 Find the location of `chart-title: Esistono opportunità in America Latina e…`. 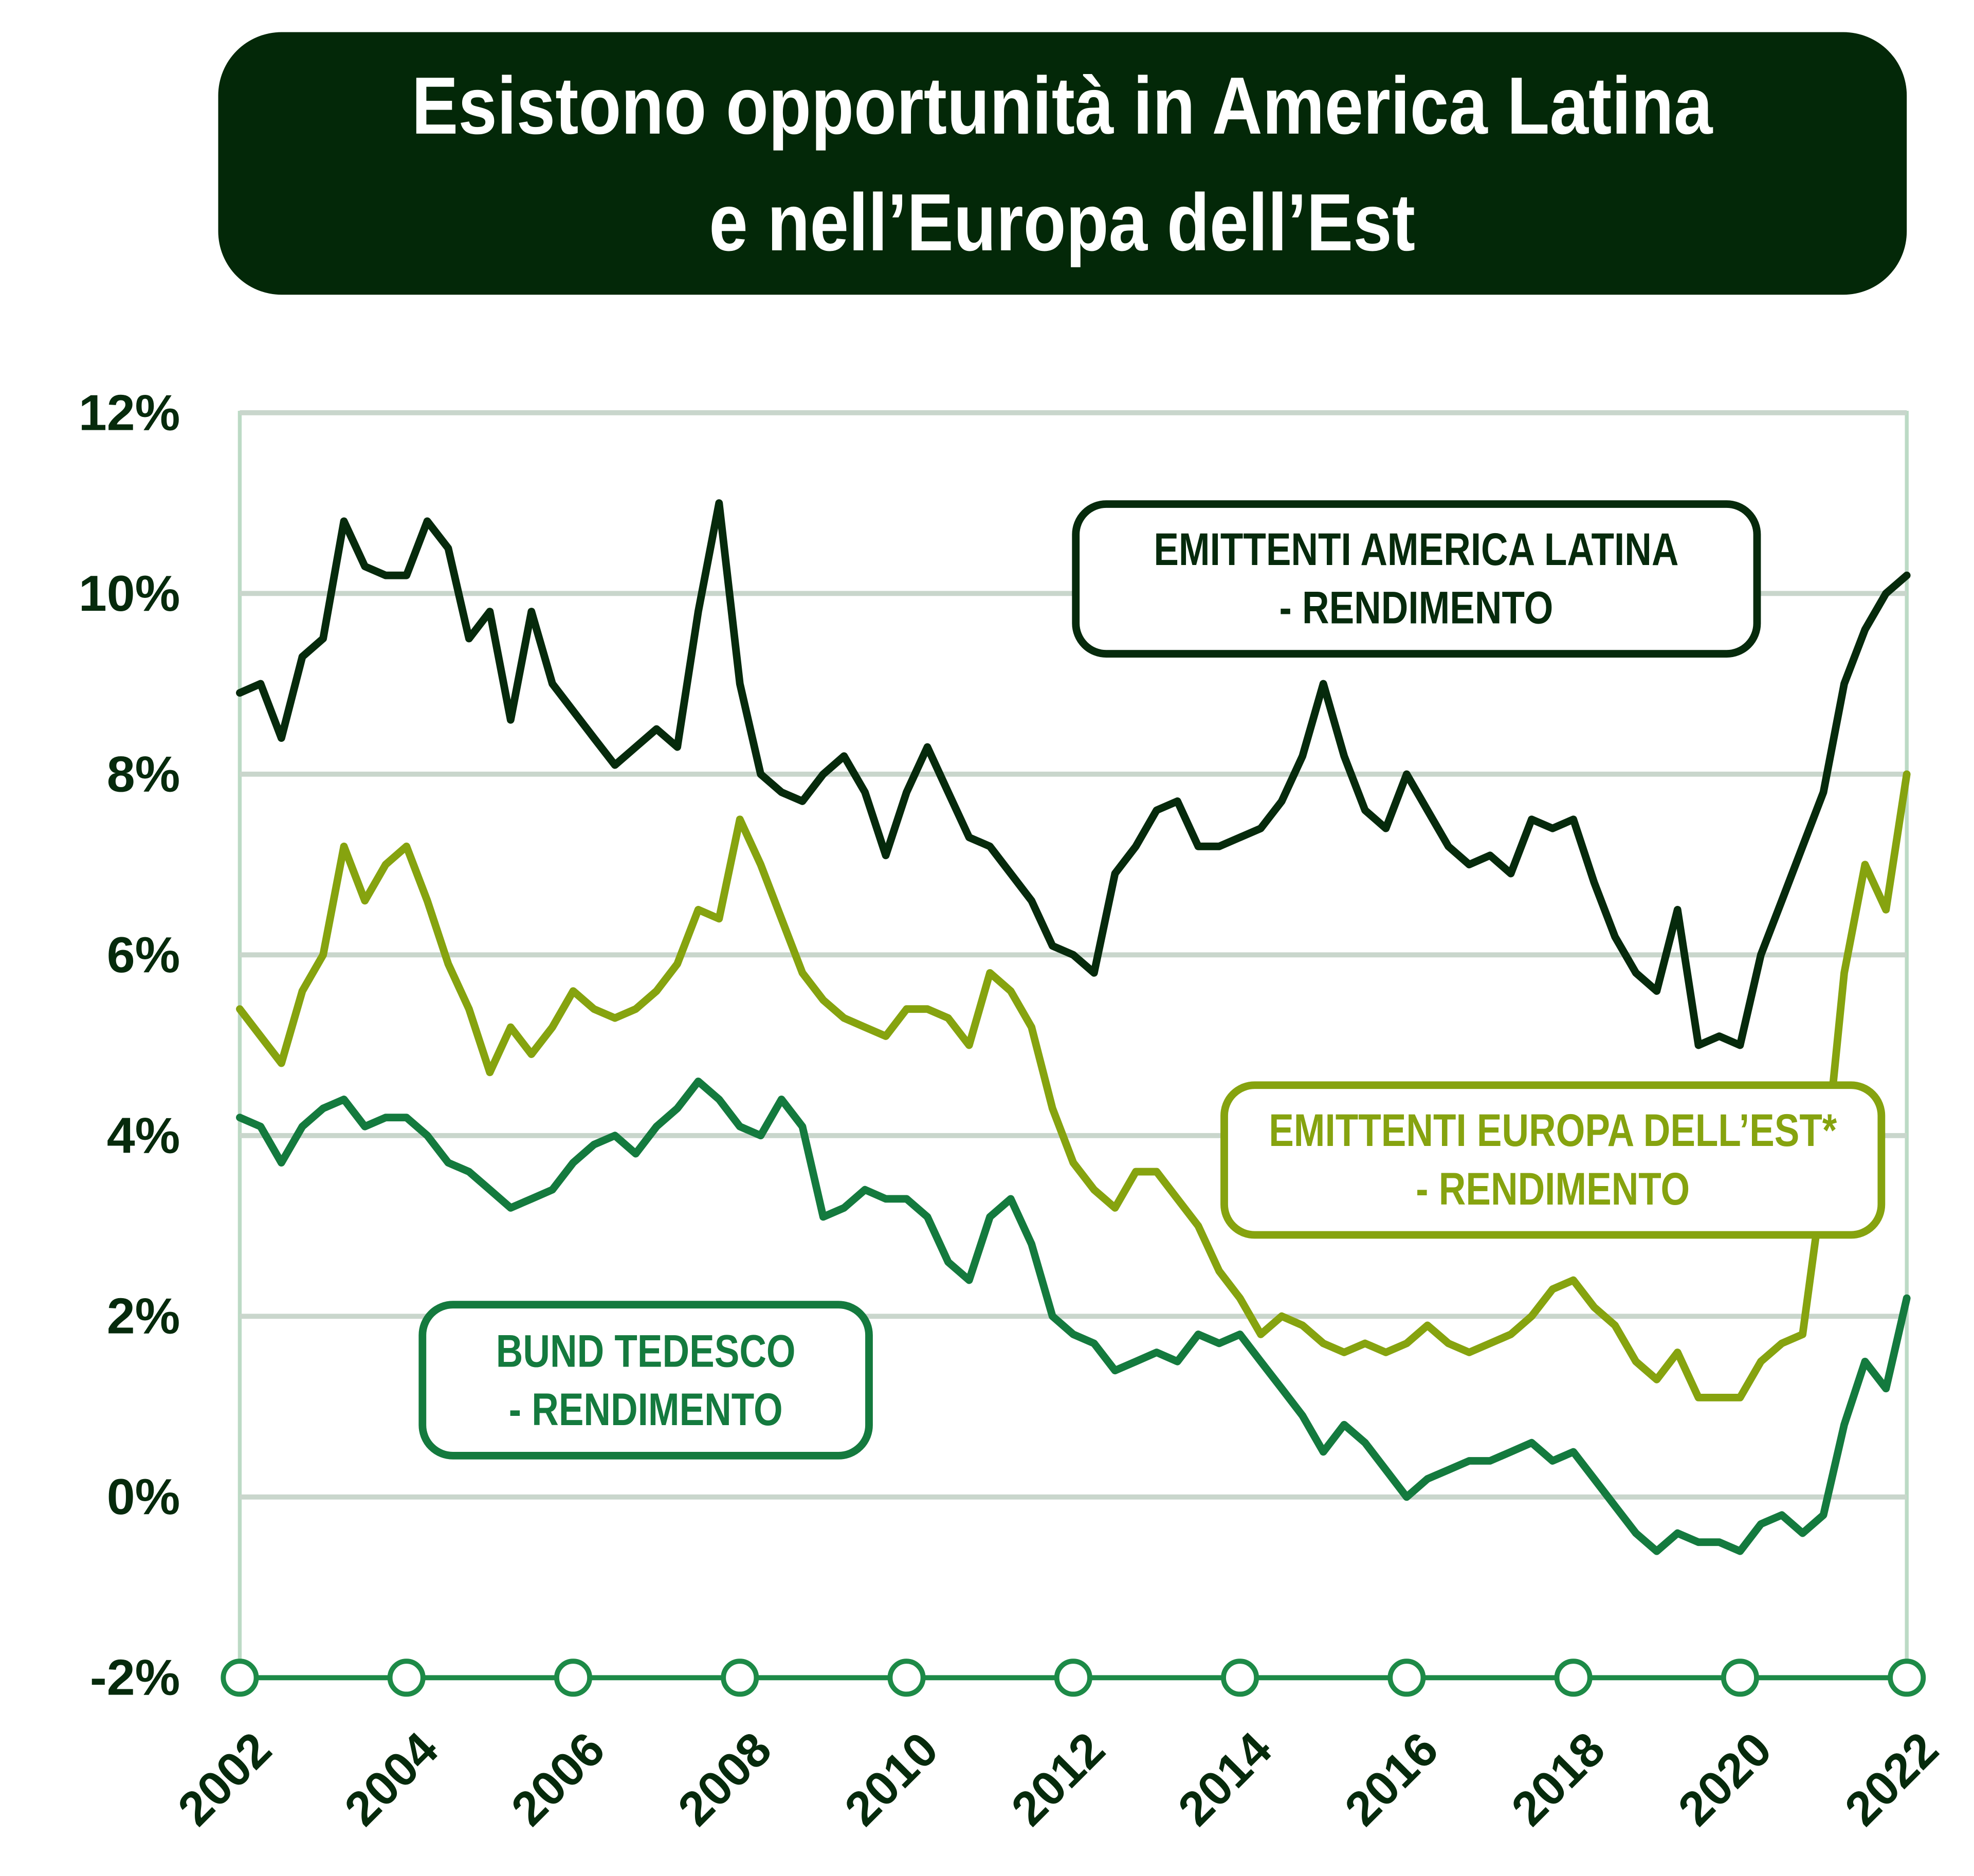

chart-title: Esistono opportunità in America Latina e… is located at coordinates (1062, 163).